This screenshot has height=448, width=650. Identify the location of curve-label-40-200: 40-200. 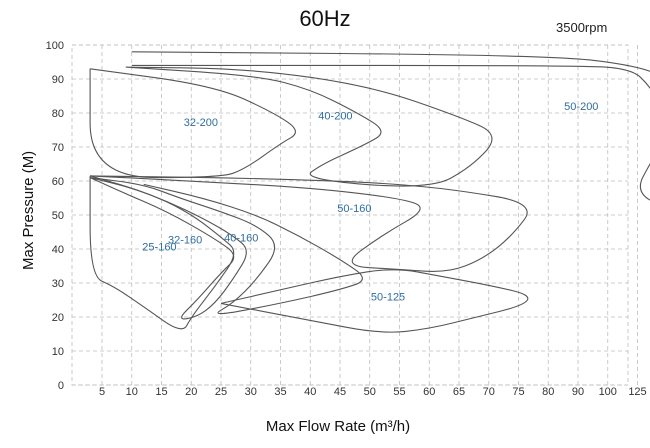
(335, 117).